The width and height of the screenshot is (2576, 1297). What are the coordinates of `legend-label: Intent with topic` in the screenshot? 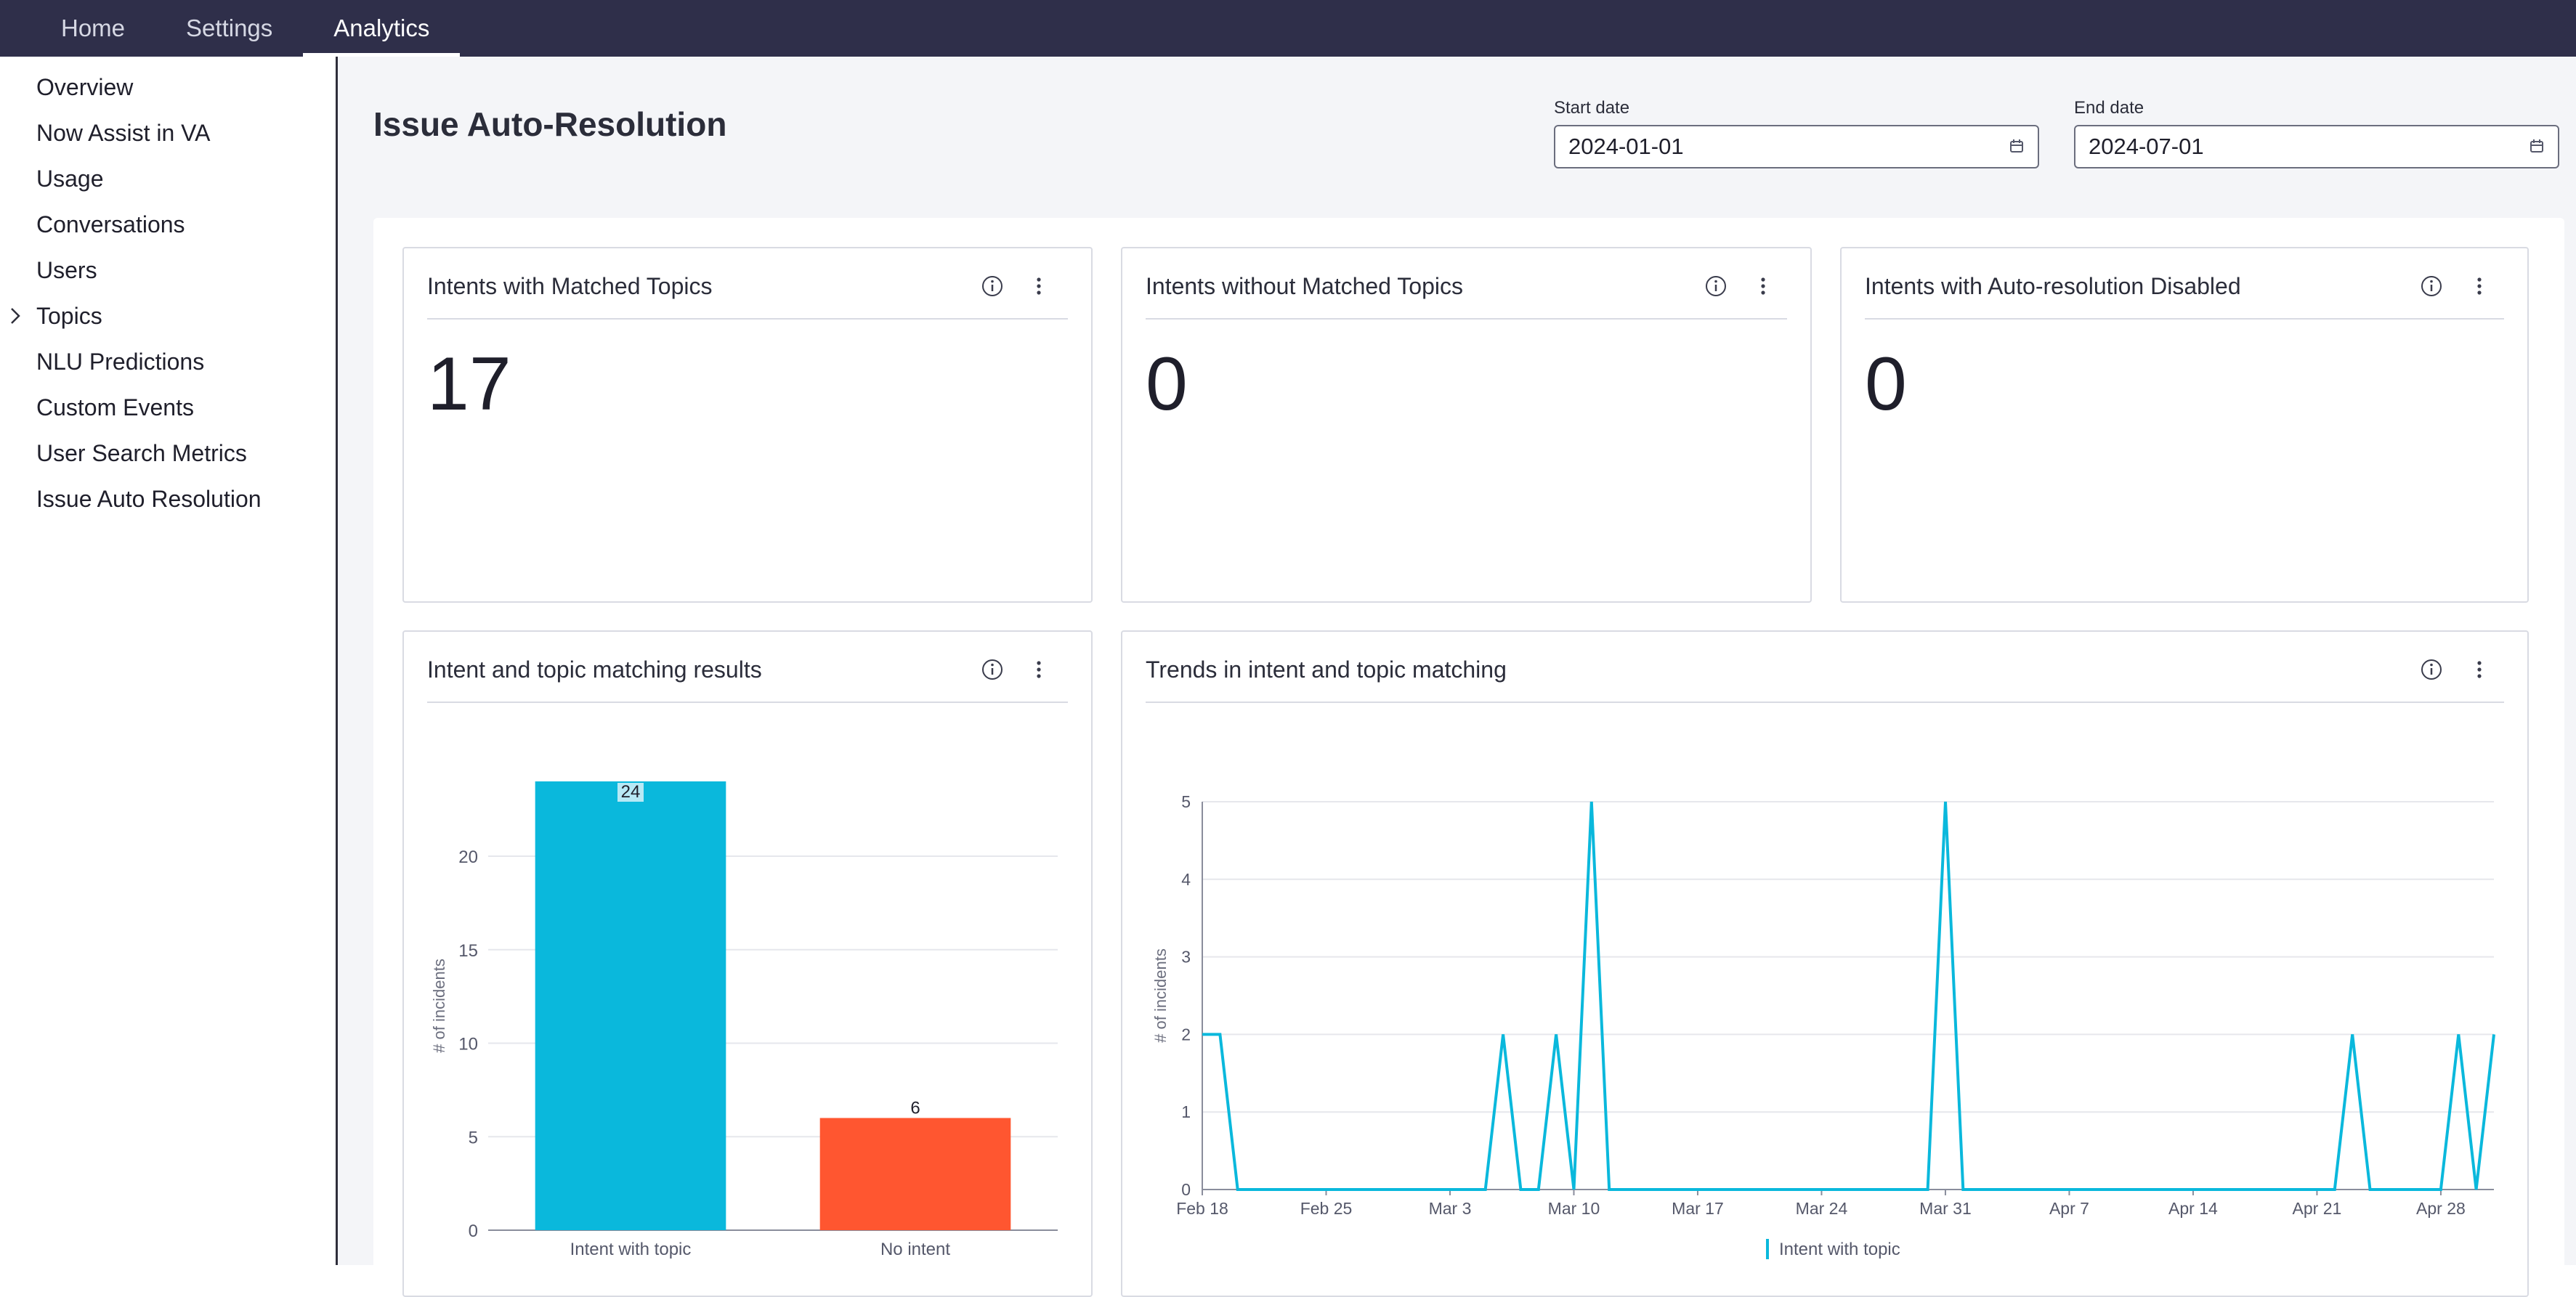 It's located at (1839, 1249).